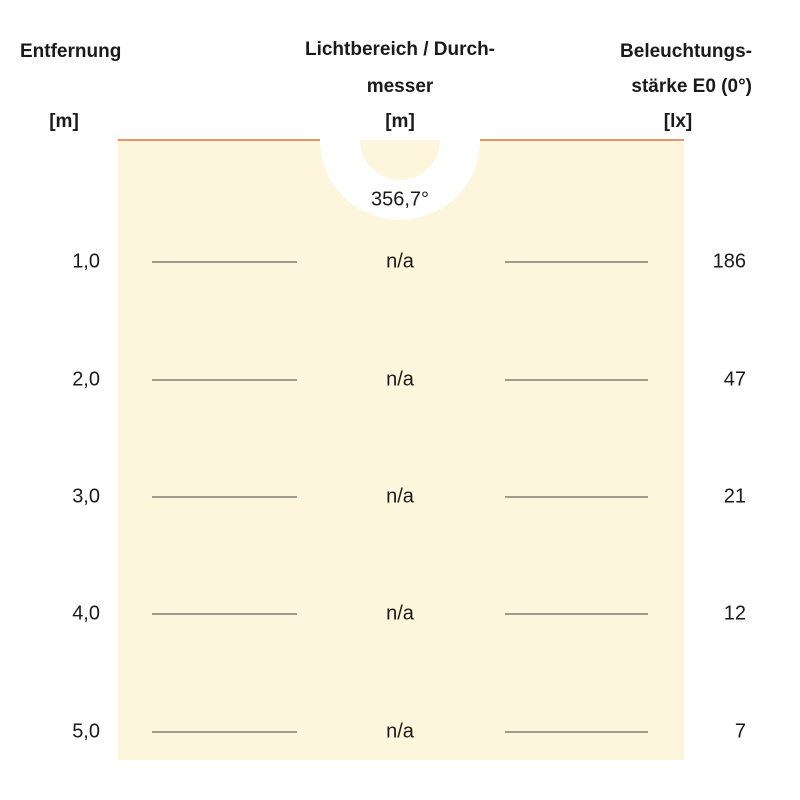  I want to click on beam-inner, so click(400, 160).